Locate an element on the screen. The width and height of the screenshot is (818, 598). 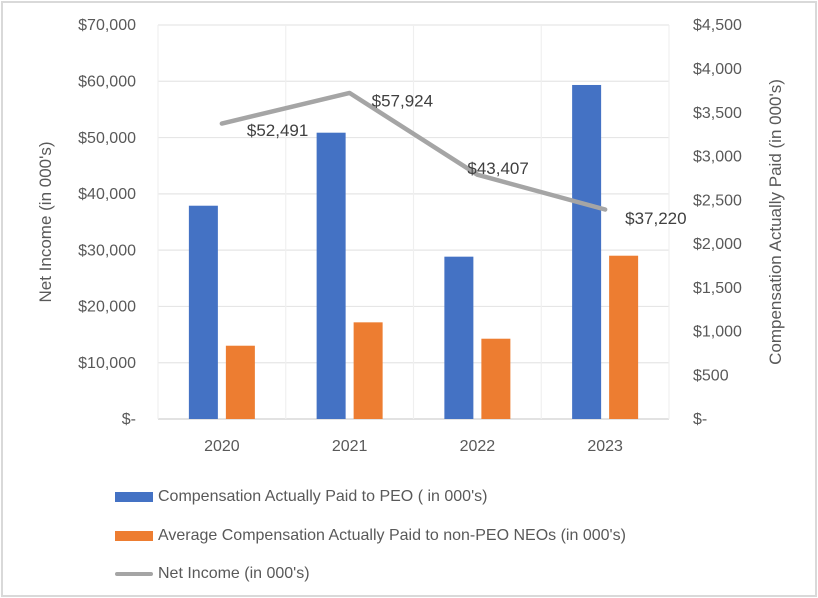
data-label-net-income-2023: $37,220 is located at coordinates (655, 218).